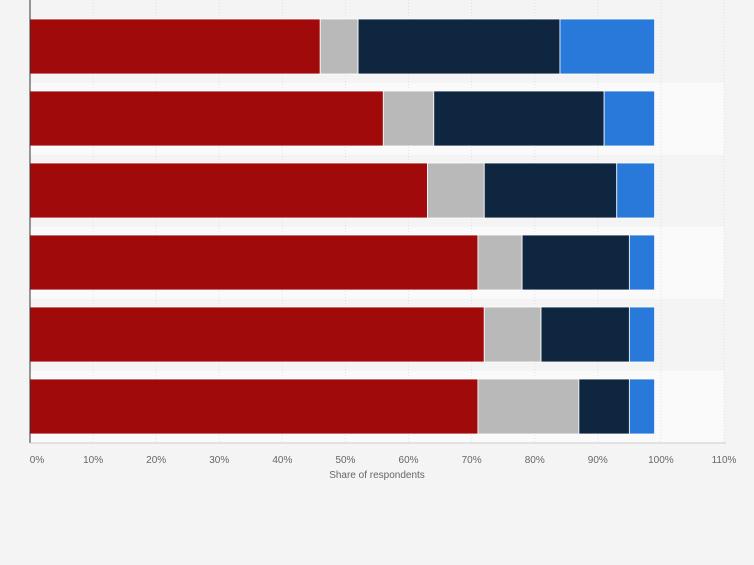  What do you see at coordinates (535, 460) in the screenshot?
I see `x-tick-label: 80%` at bounding box center [535, 460].